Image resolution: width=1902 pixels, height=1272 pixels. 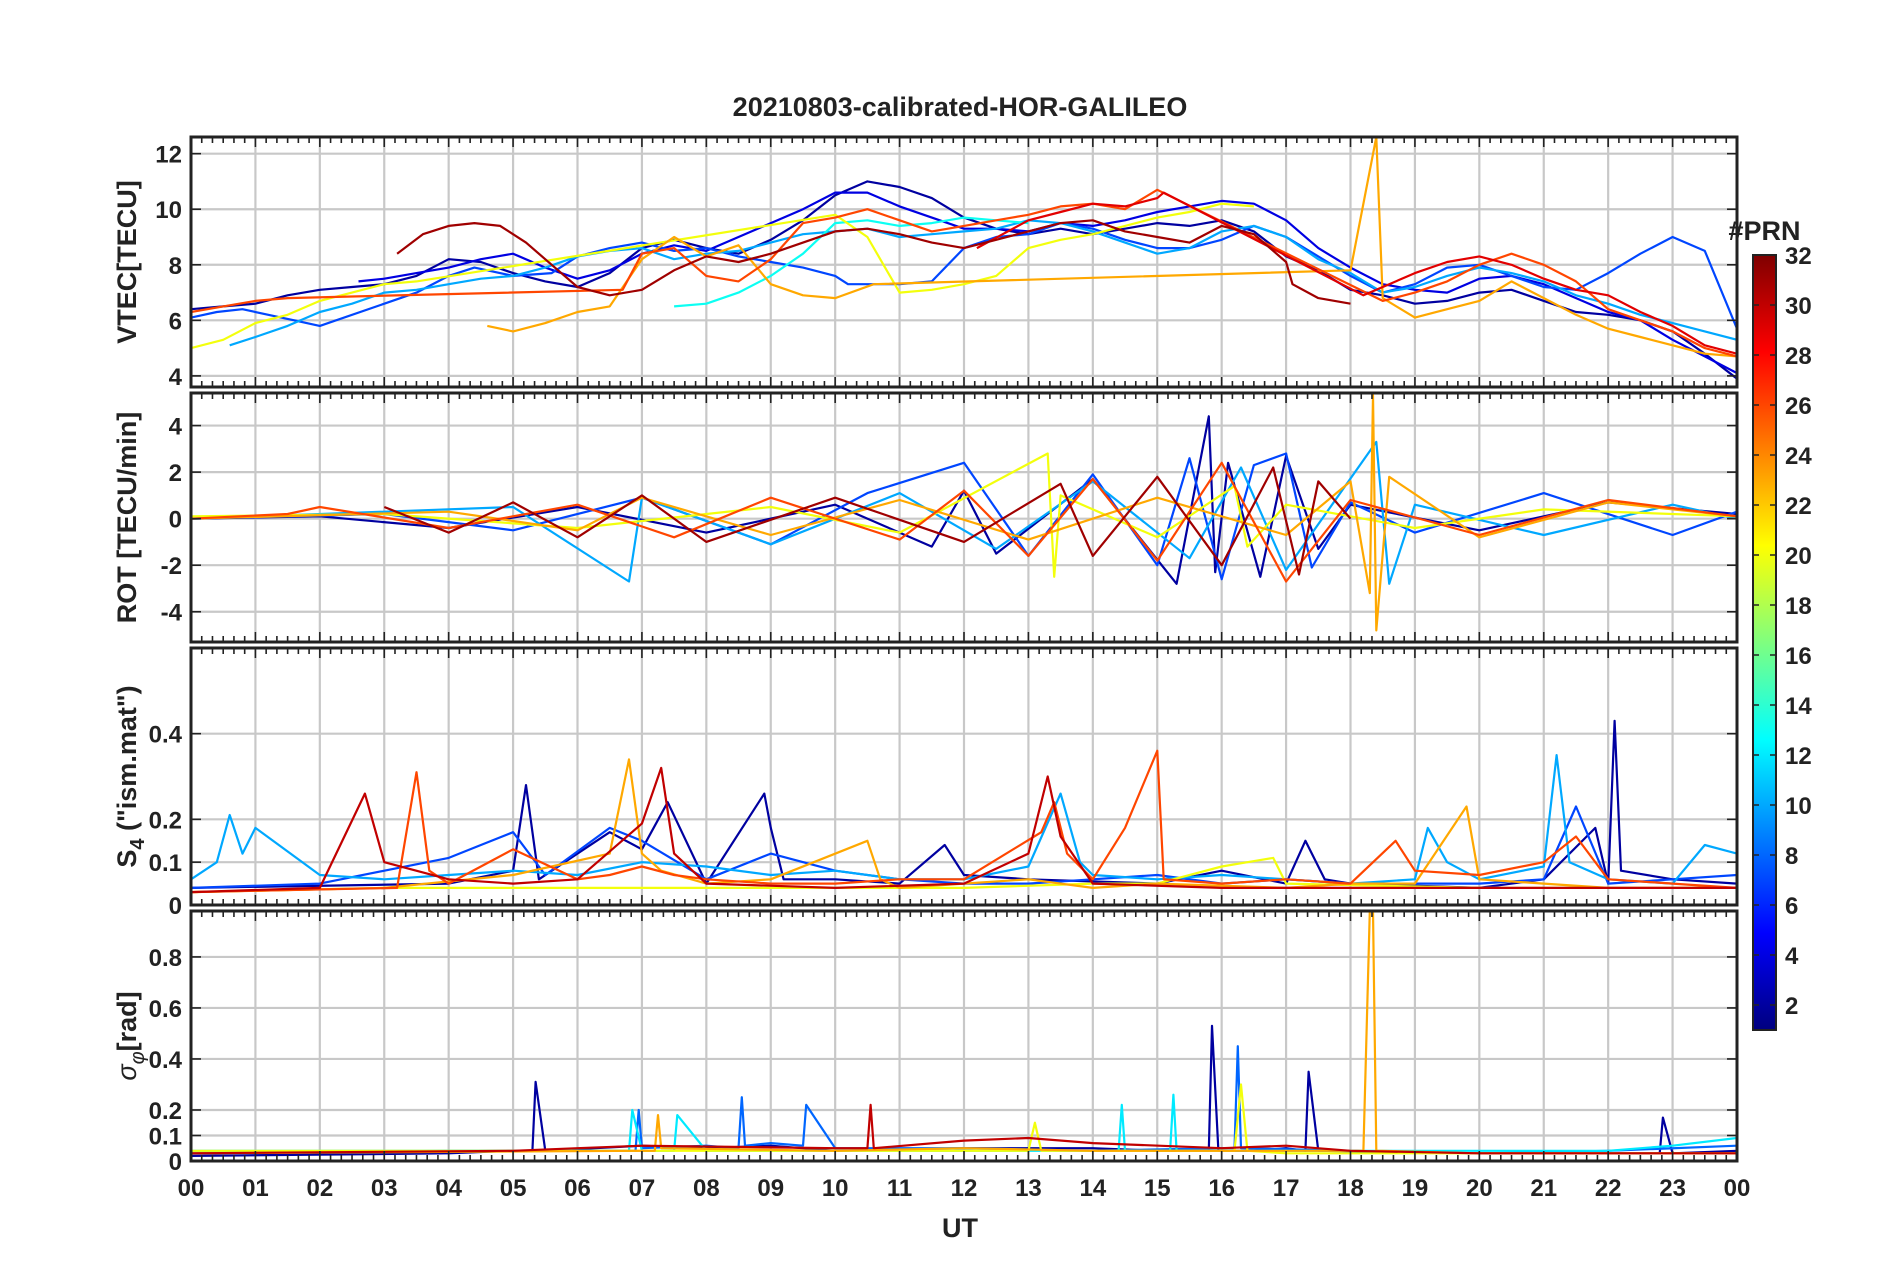 What do you see at coordinates (770, 1188) in the screenshot?
I see `x-tick-label: 09` at bounding box center [770, 1188].